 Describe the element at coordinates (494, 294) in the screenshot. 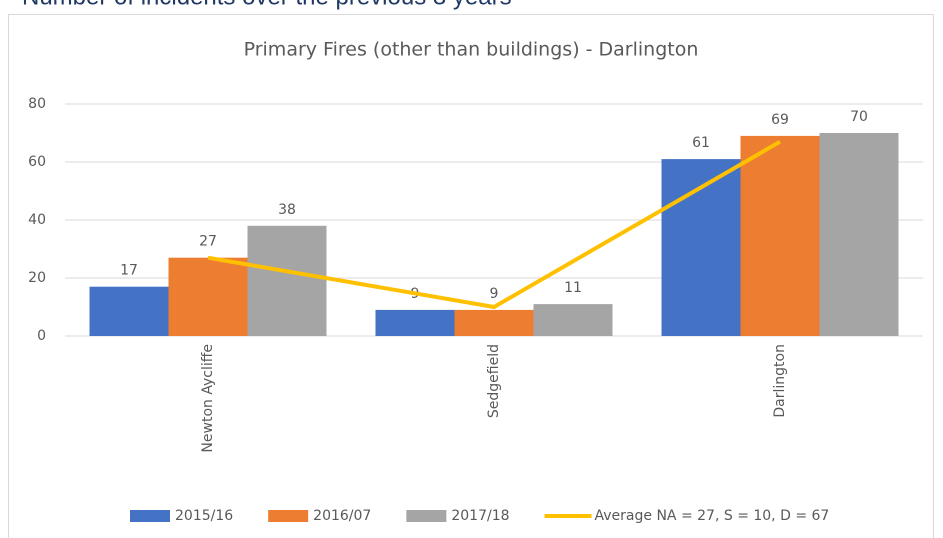

I see `data-label: 9` at that location.